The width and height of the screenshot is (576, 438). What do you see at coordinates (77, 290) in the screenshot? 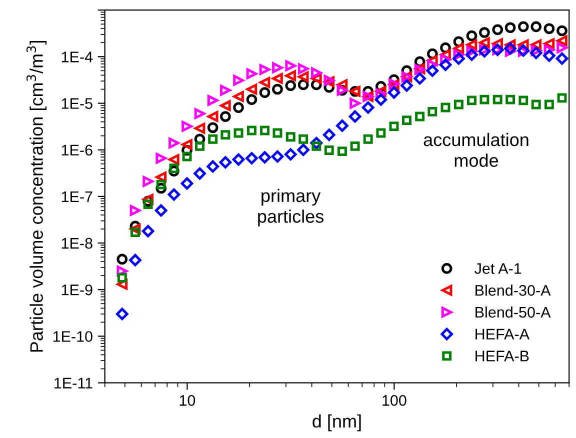
I see `y-tick-label: 1E-9` at bounding box center [77, 290].